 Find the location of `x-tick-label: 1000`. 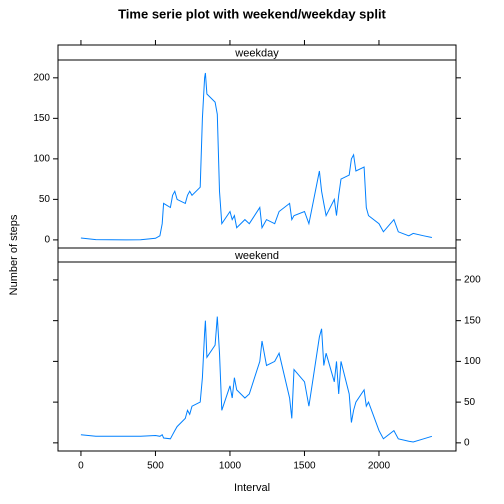

x-tick-label: 1000 is located at coordinates (230, 466).